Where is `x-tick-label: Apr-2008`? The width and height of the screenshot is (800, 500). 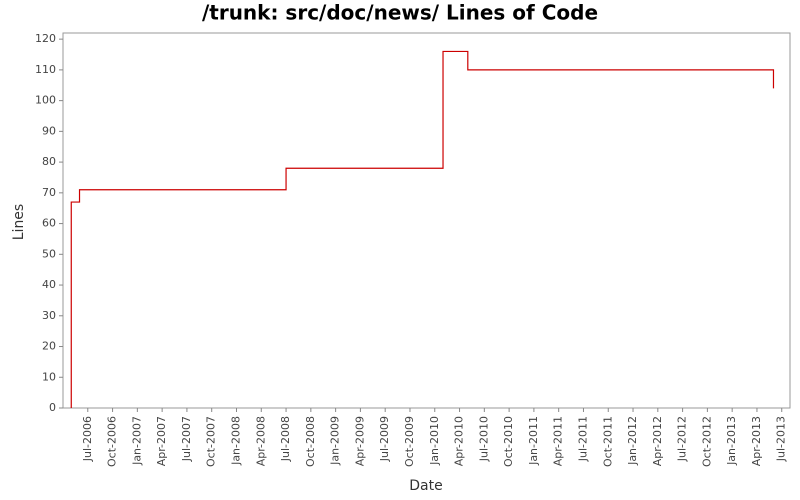
x-tick-label: Apr-2008 is located at coordinates (260, 441).